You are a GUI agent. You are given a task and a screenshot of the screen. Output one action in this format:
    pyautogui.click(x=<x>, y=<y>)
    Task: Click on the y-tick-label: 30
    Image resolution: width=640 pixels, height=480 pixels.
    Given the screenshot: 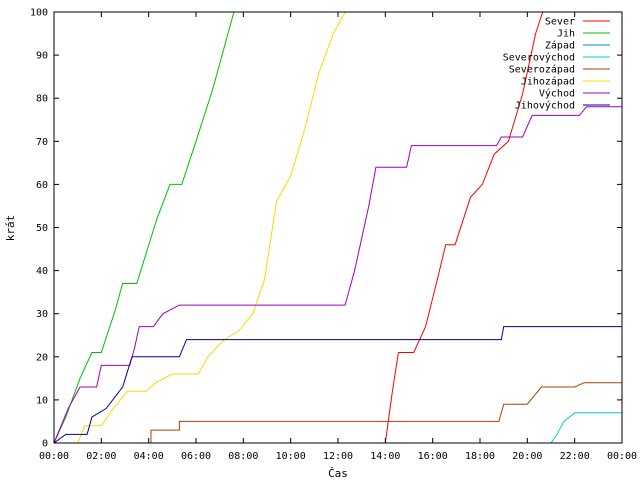 What is the action you would take?
    pyautogui.click(x=42, y=314)
    